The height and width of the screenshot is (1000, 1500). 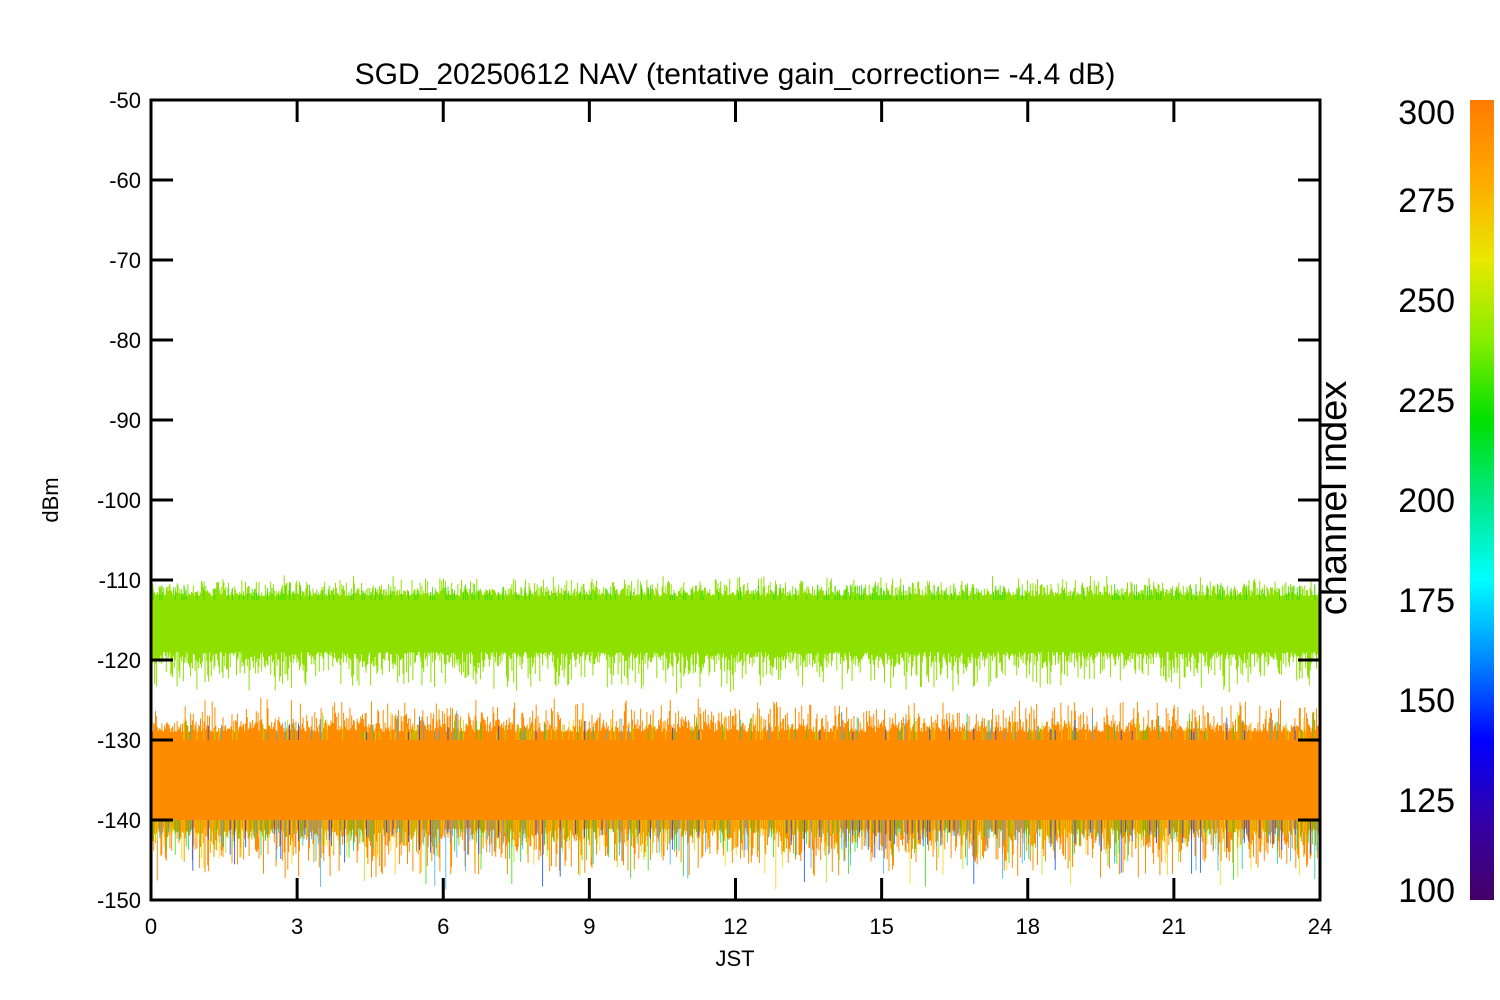 What do you see at coordinates (1426, 401) in the screenshot?
I see `colorbar-tick-label: 225` at bounding box center [1426, 401].